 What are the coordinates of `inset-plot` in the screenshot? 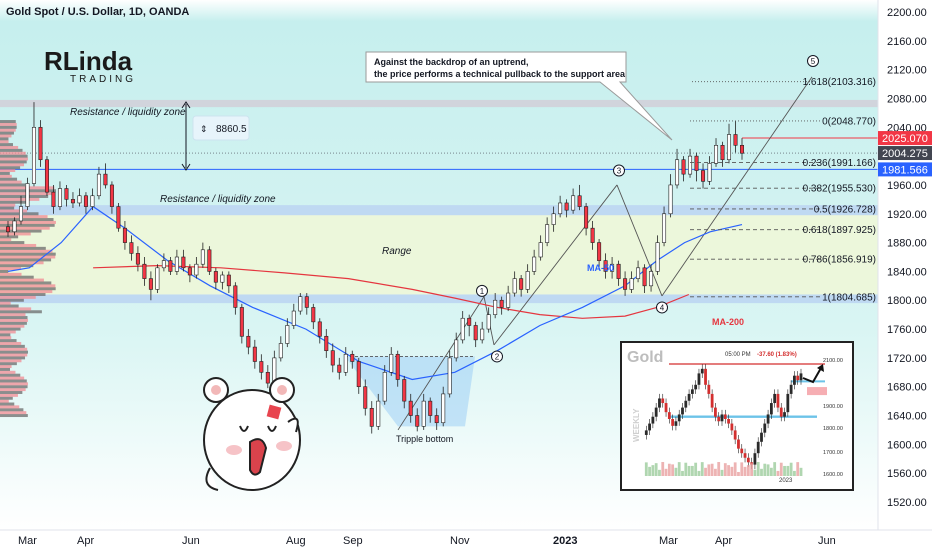 It's located at (735, 419).